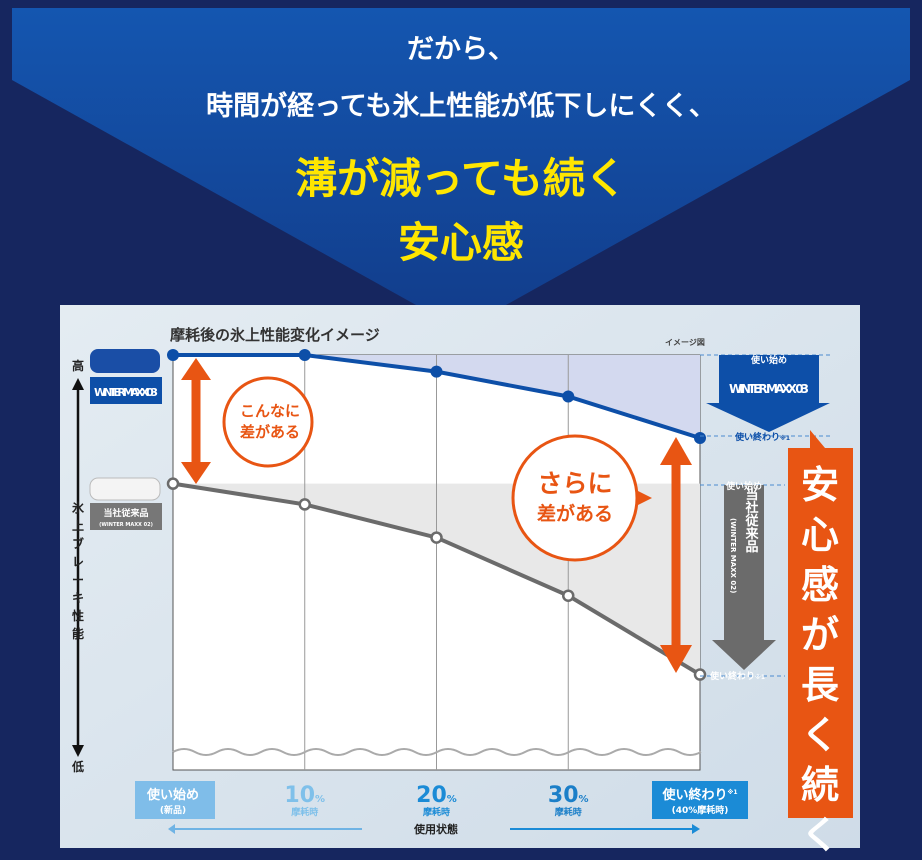  What do you see at coordinates (769, 389) in the screenshot?
I see `maxx03-arrow-logo: WINTER MAXX 03` at bounding box center [769, 389].